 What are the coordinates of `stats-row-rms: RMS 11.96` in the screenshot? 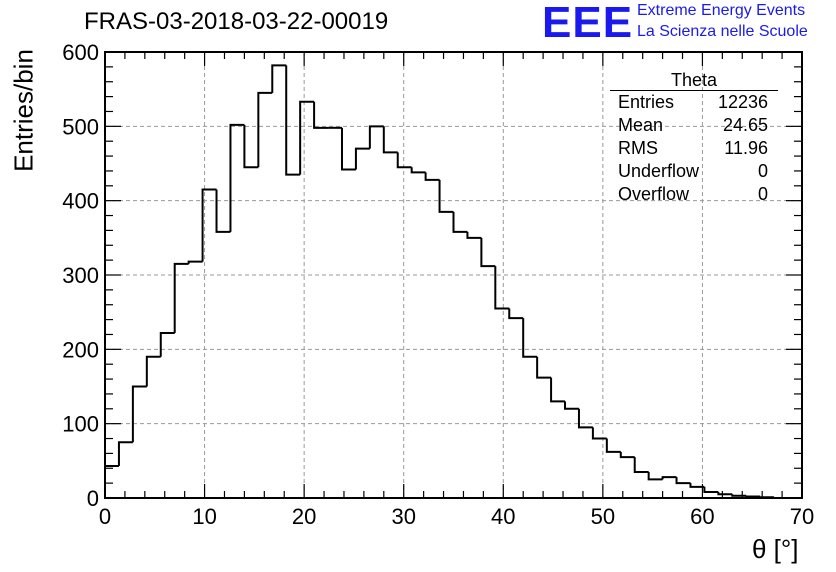 It's located at (694, 148).